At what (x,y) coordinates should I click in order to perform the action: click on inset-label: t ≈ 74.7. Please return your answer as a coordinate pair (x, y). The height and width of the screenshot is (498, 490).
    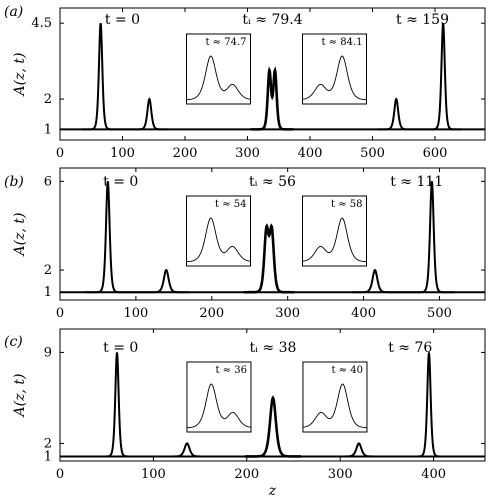
    Looking at the image, I should click on (225, 42).